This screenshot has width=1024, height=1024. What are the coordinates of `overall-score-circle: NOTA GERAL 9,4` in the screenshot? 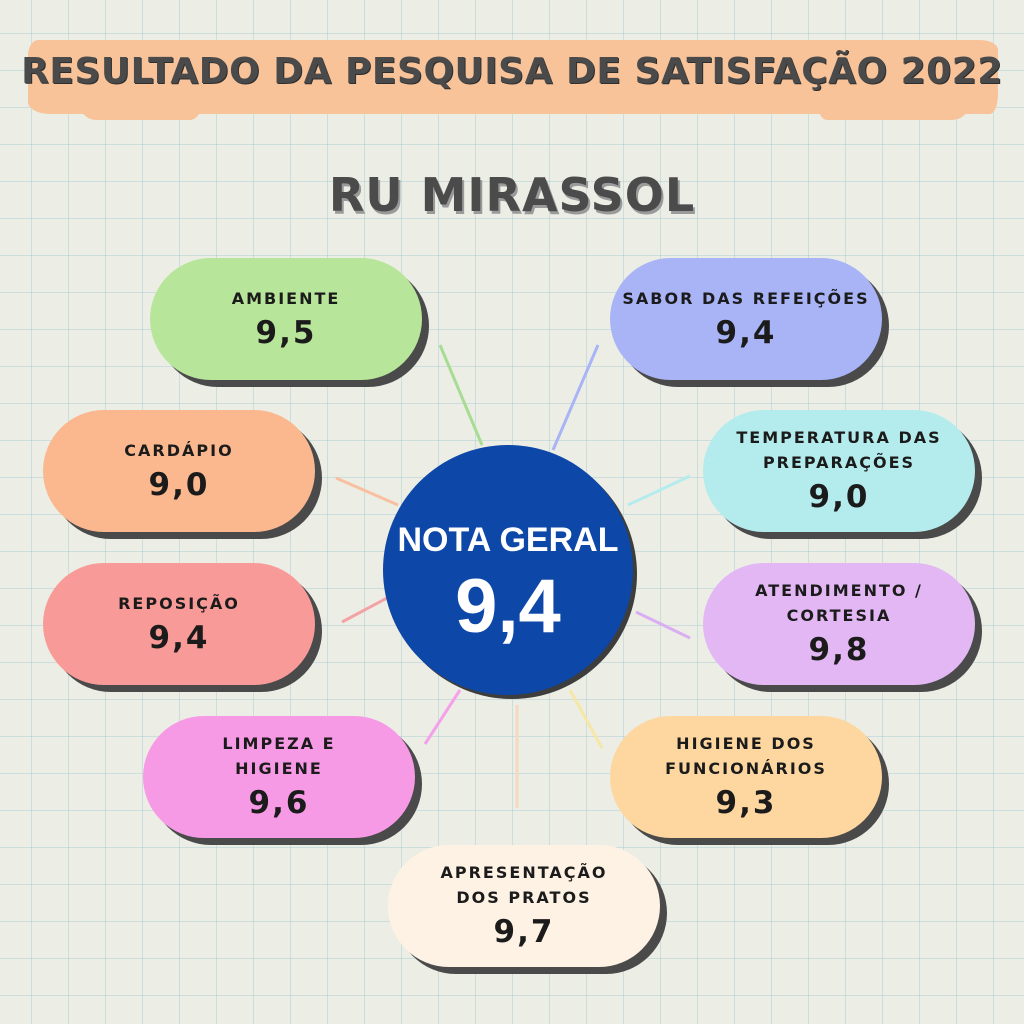 It's located at (508, 570).